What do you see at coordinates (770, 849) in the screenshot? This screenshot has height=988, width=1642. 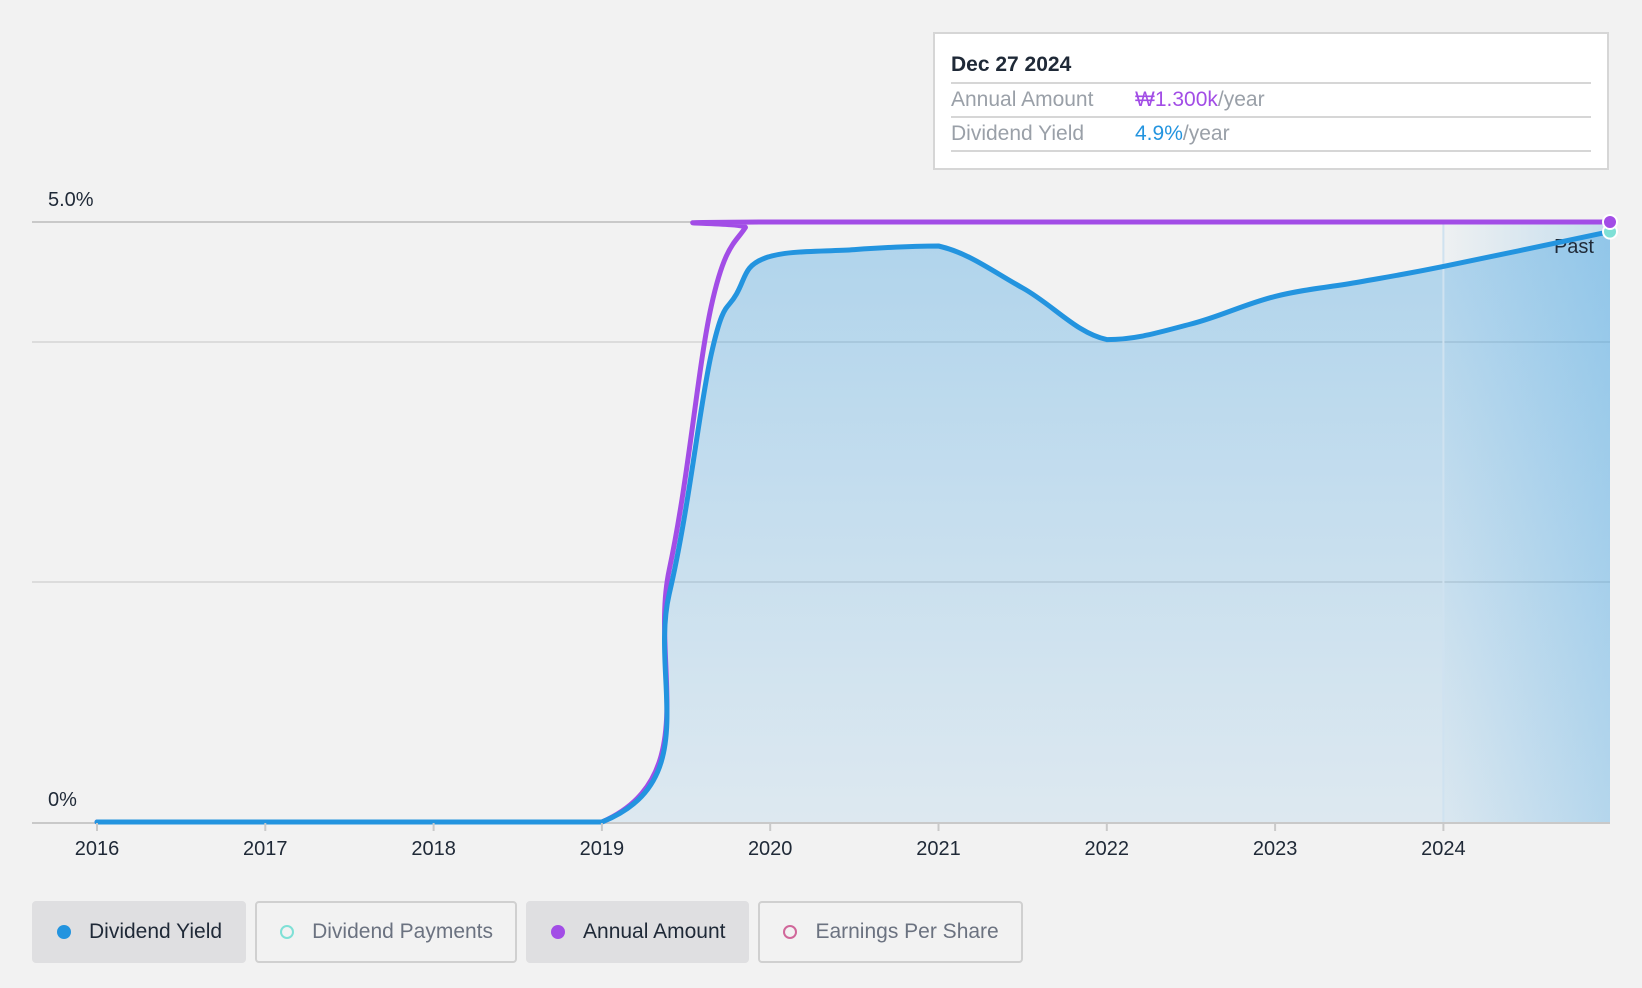 I see `x-tick-label: 2020` at bounding box center [770, 849].